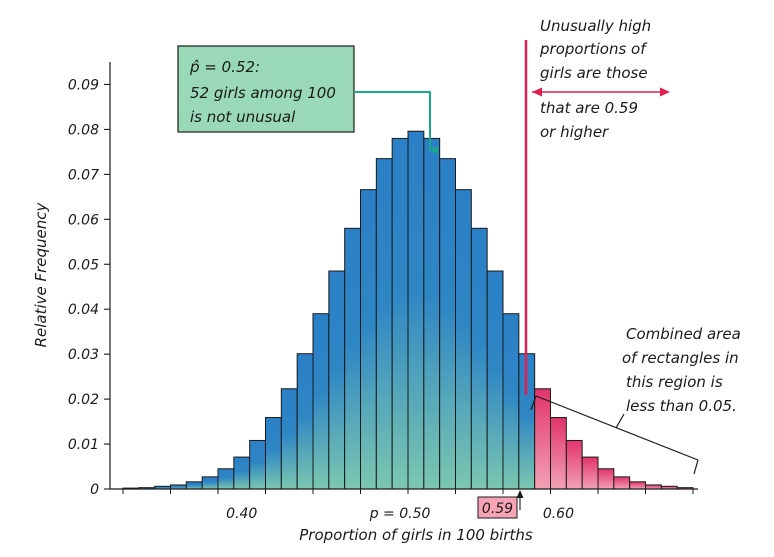 The width and height of the screenshot is (774, 557). What do you see at coordinates (683, 334) in the screenshot?
I see `area-note-line1: Combined area` at bounding box center [683, 334].